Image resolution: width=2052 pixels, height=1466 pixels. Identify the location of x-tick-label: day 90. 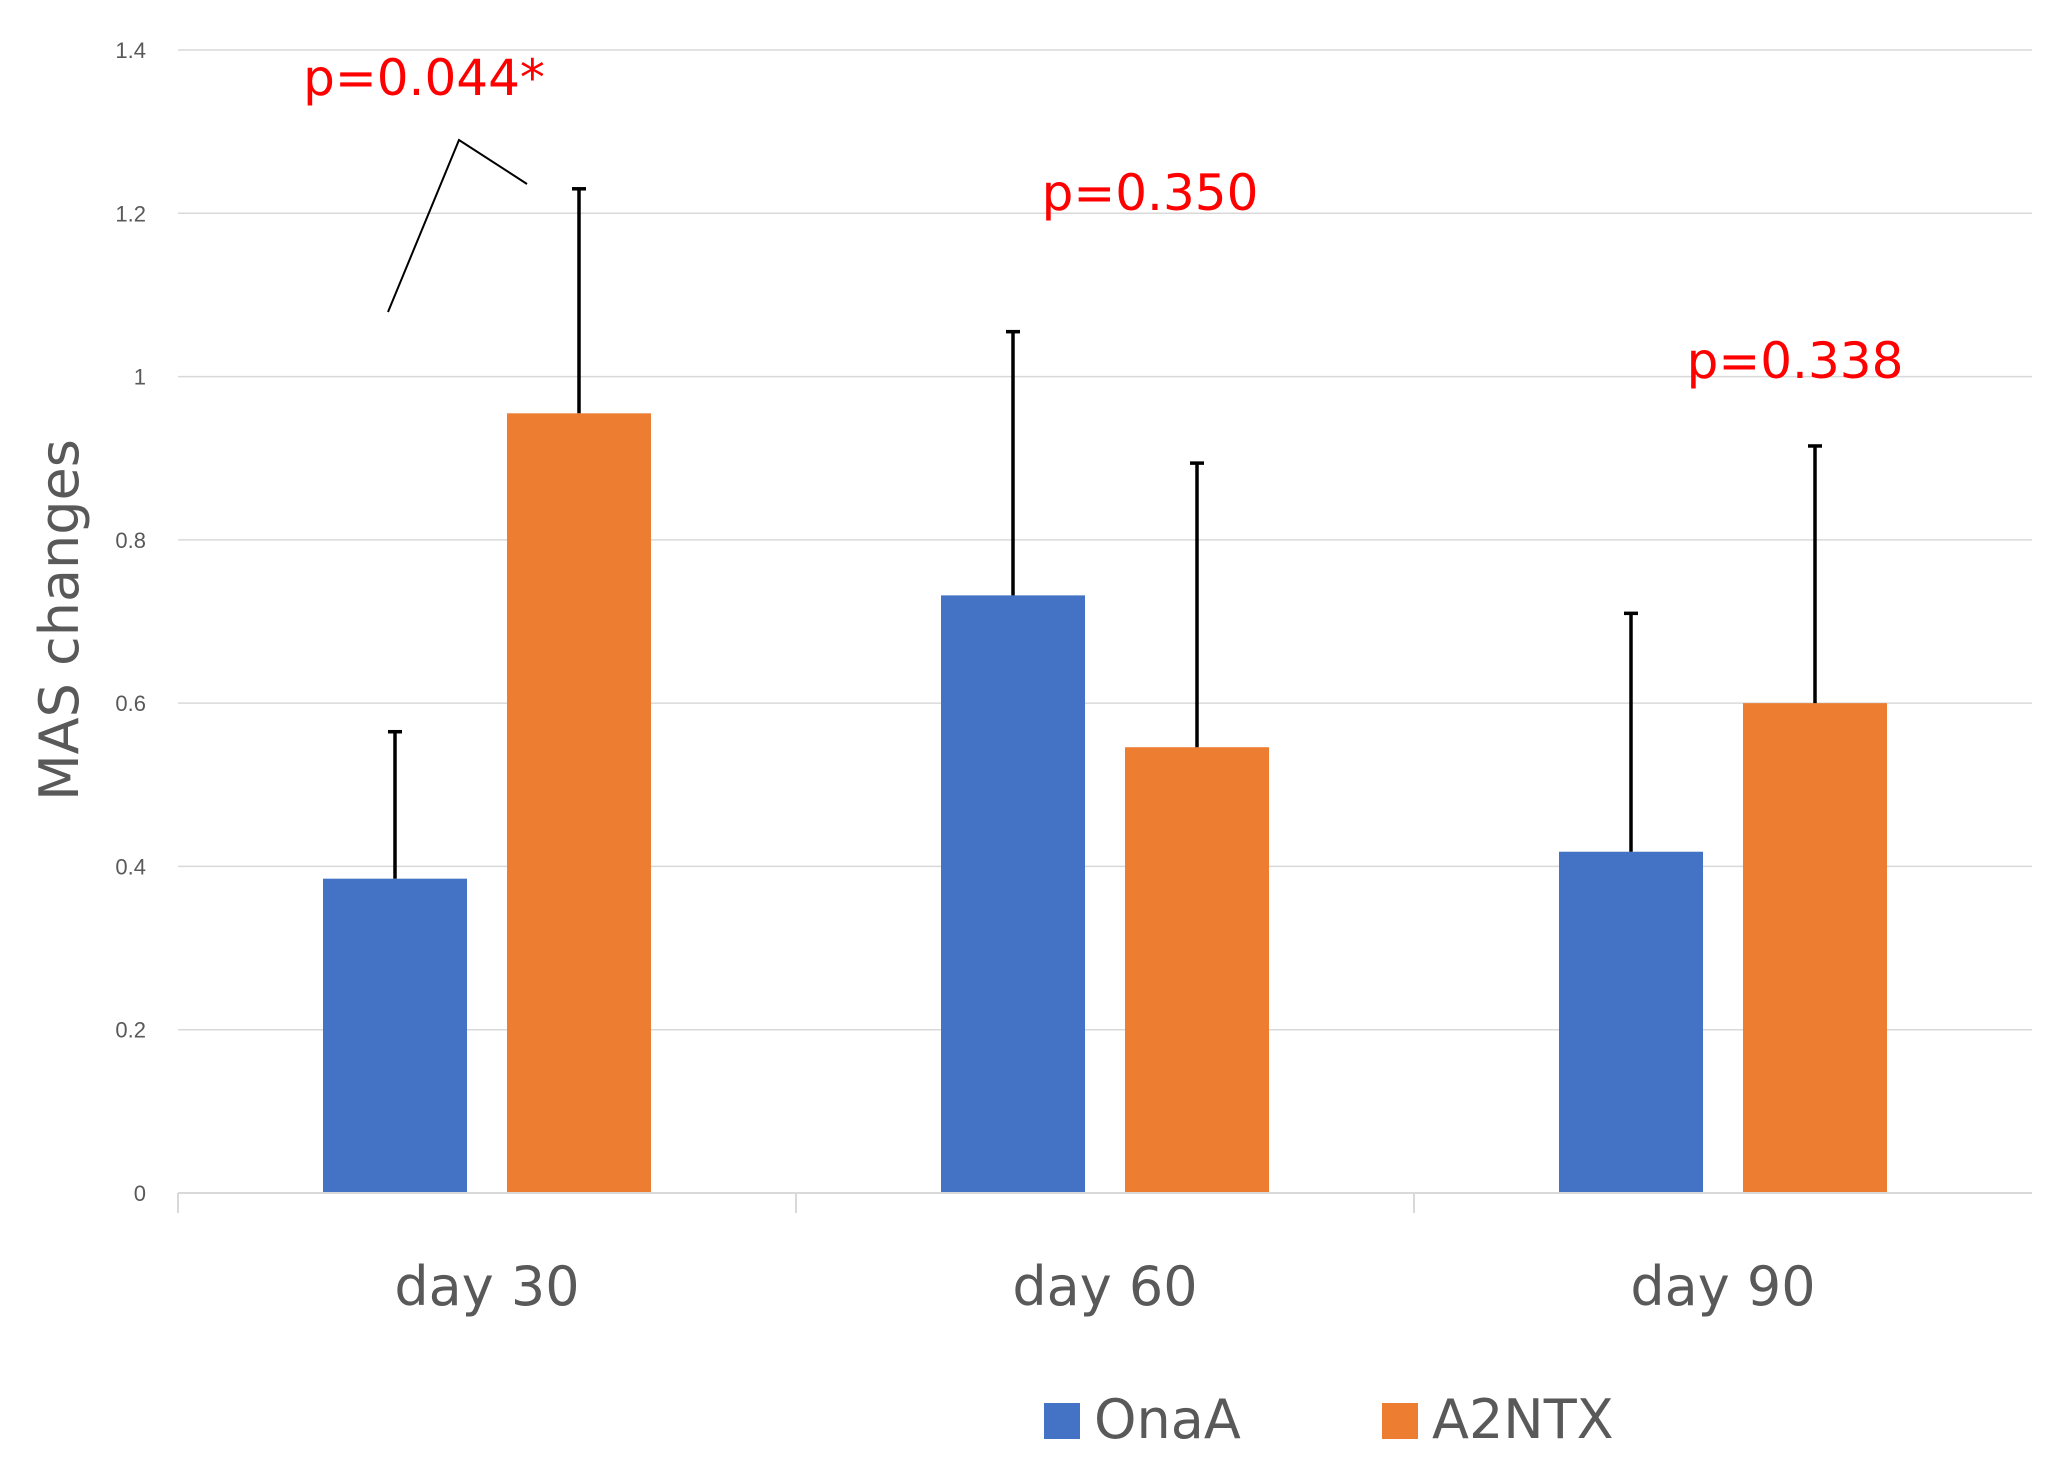
(1722, 1286).